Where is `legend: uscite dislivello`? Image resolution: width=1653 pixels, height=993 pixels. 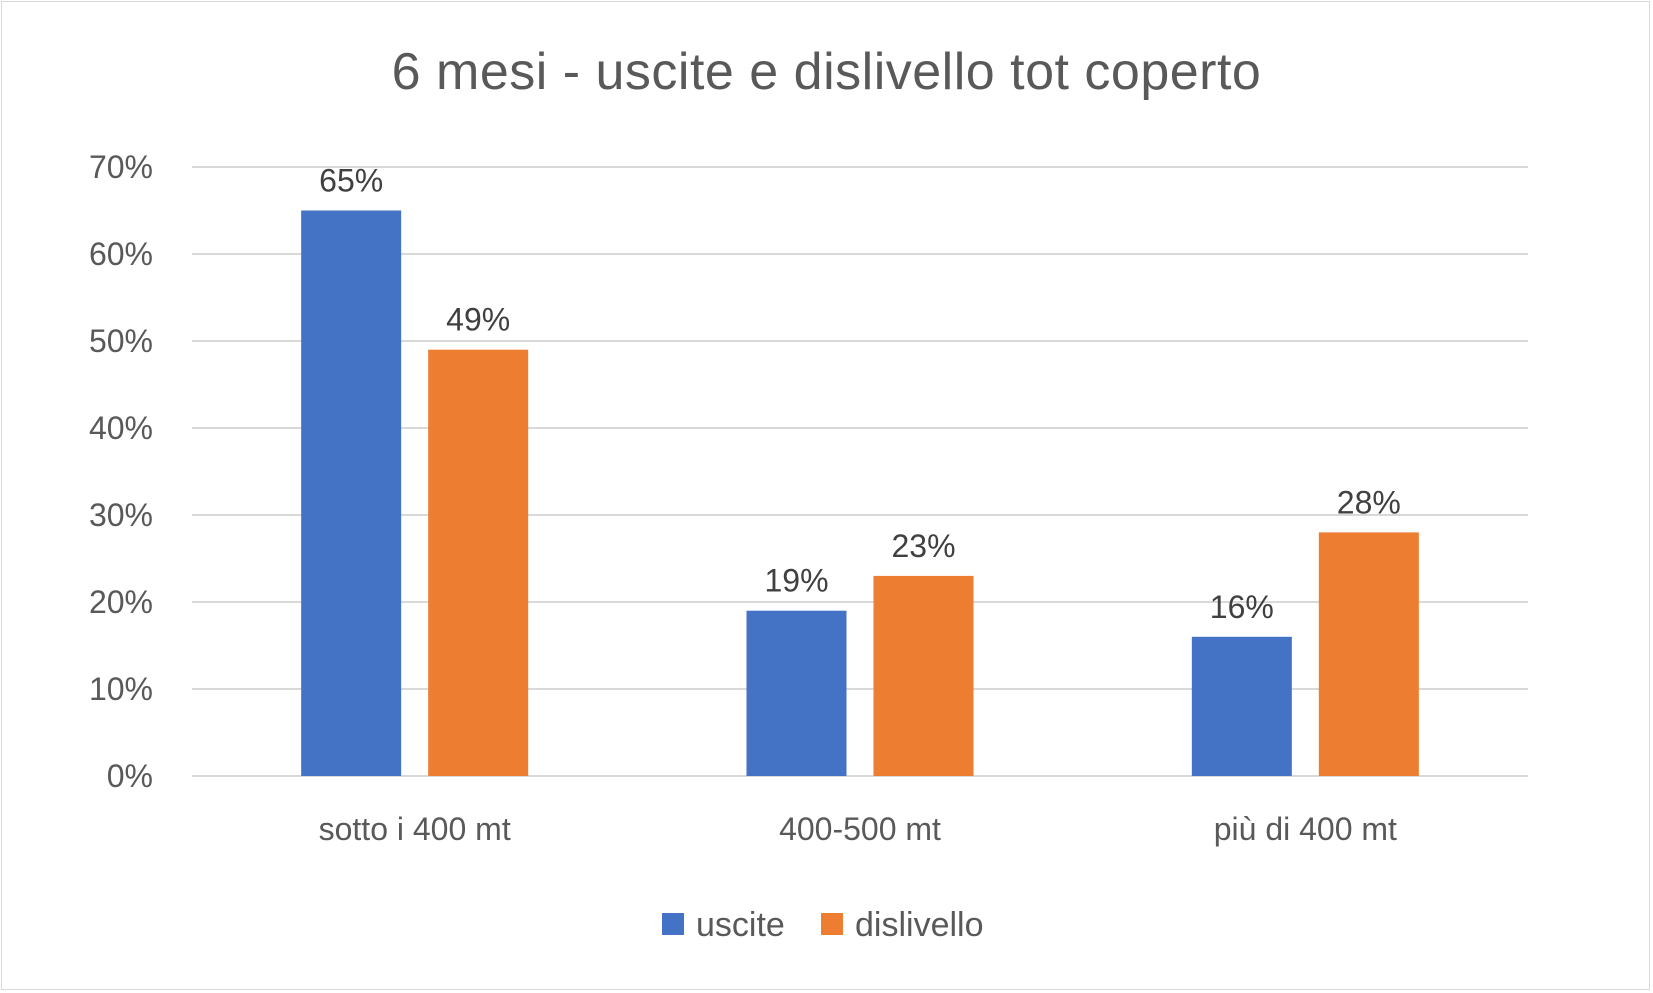
legend: uscite dislivello is located at coordinates (823, 925).